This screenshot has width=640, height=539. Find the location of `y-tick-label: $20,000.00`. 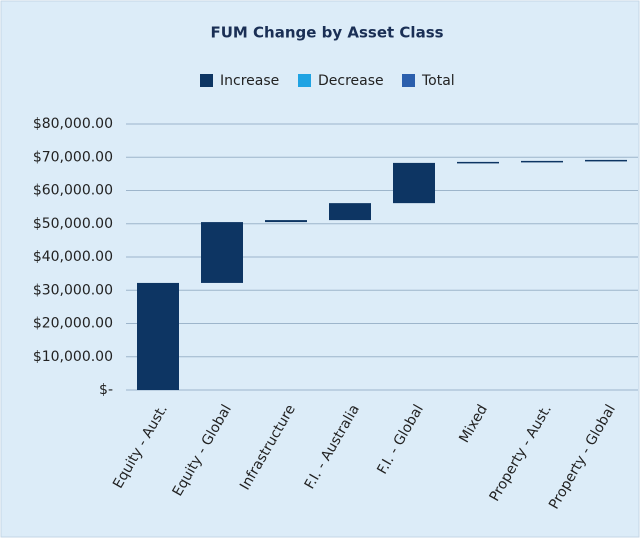

y-tick-label: $20,000.00 is located at coordinates (73, 324).